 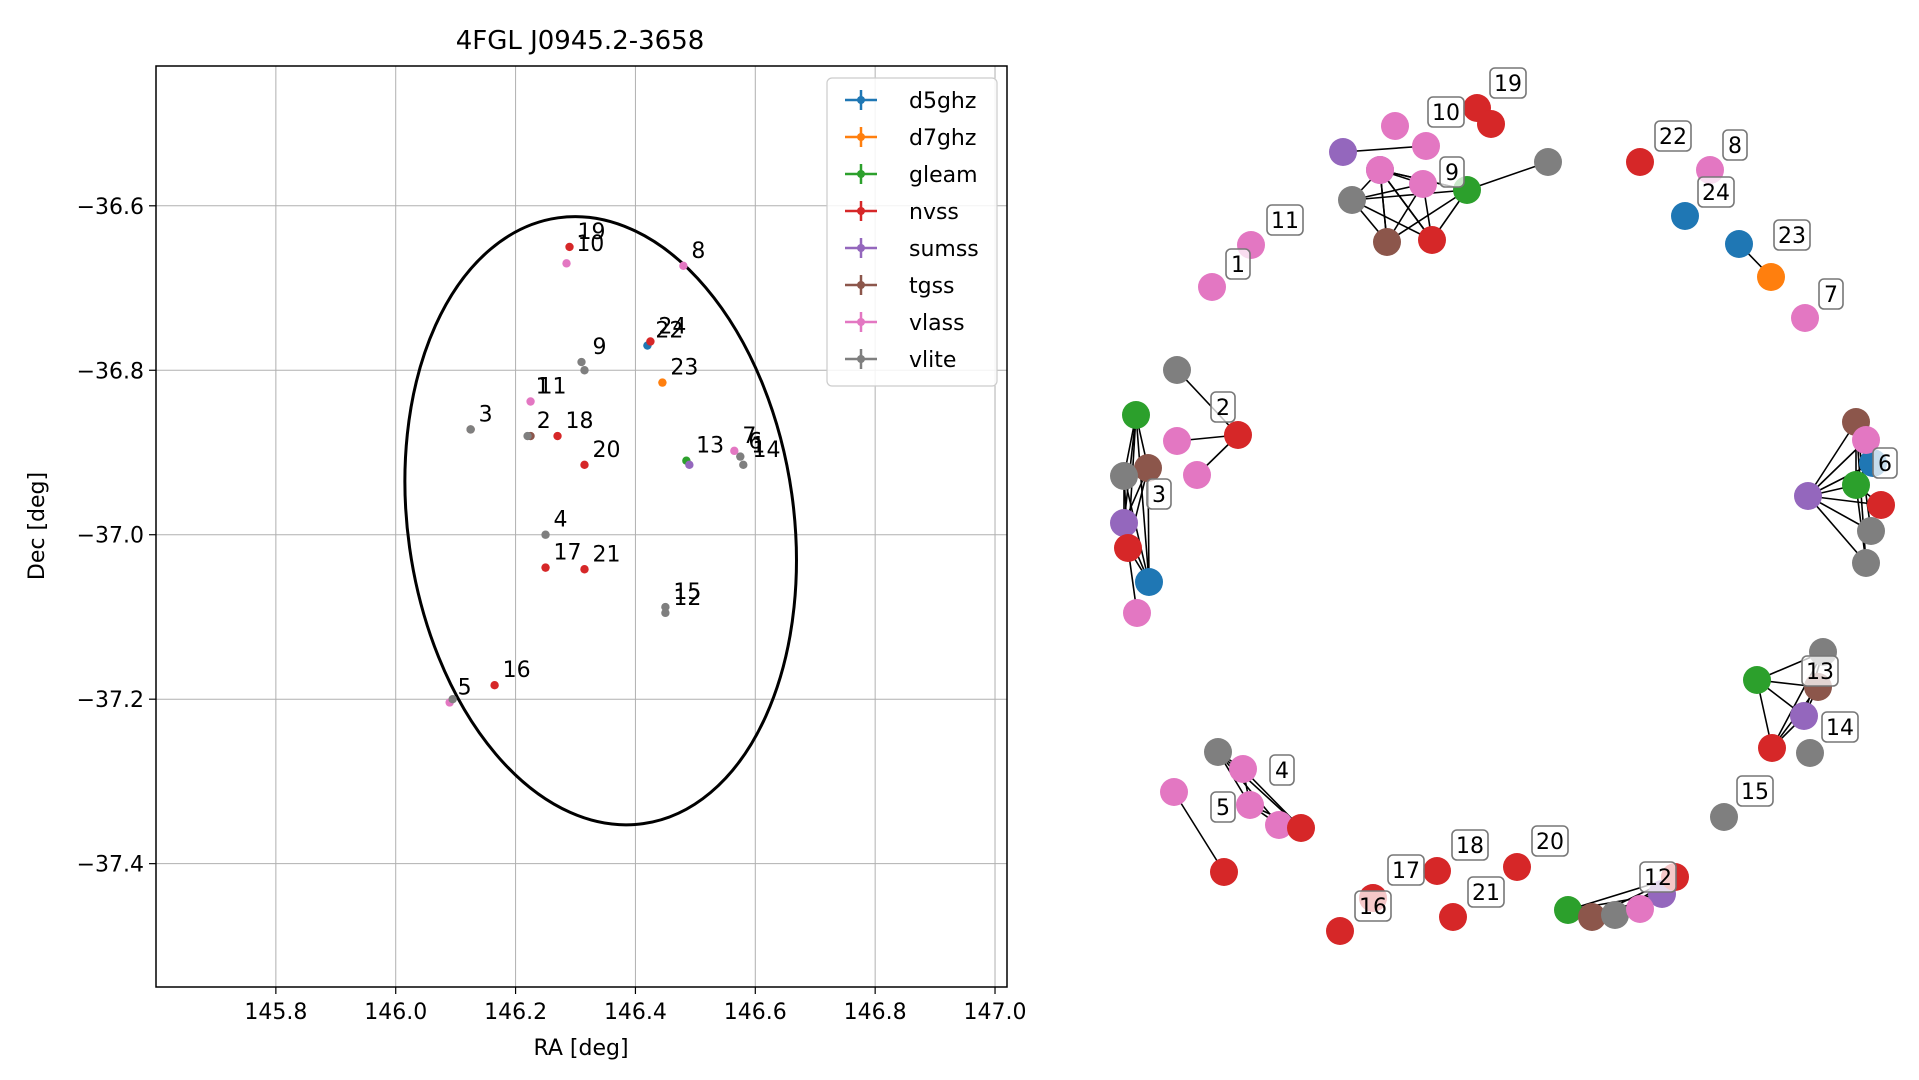 I want to click on node-label: 14, so click(x=1840, y=728).